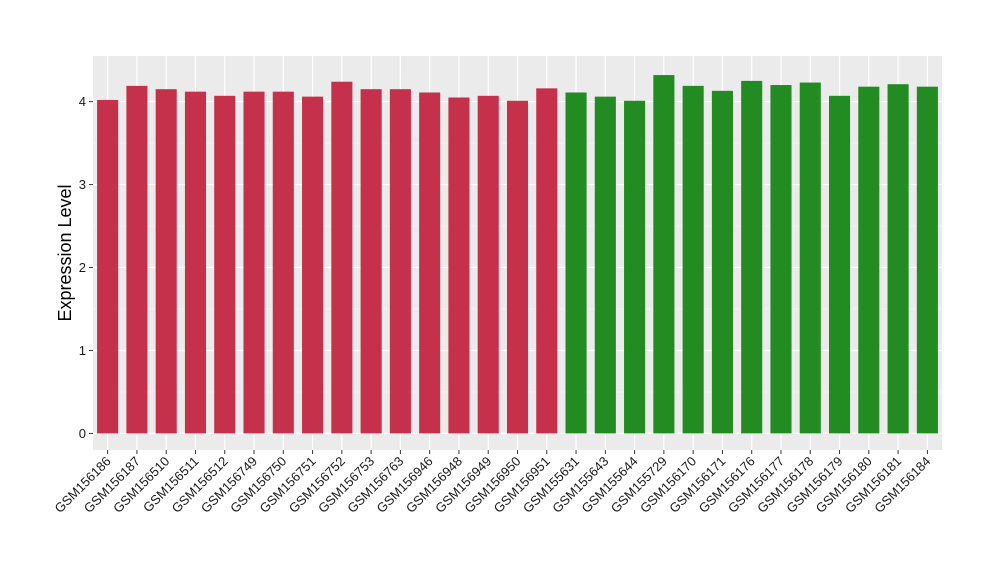  What do you see at coordinates (459, 265) in the screenshot?
I see `bar-GSM156948` at bounding box center [459, 265].